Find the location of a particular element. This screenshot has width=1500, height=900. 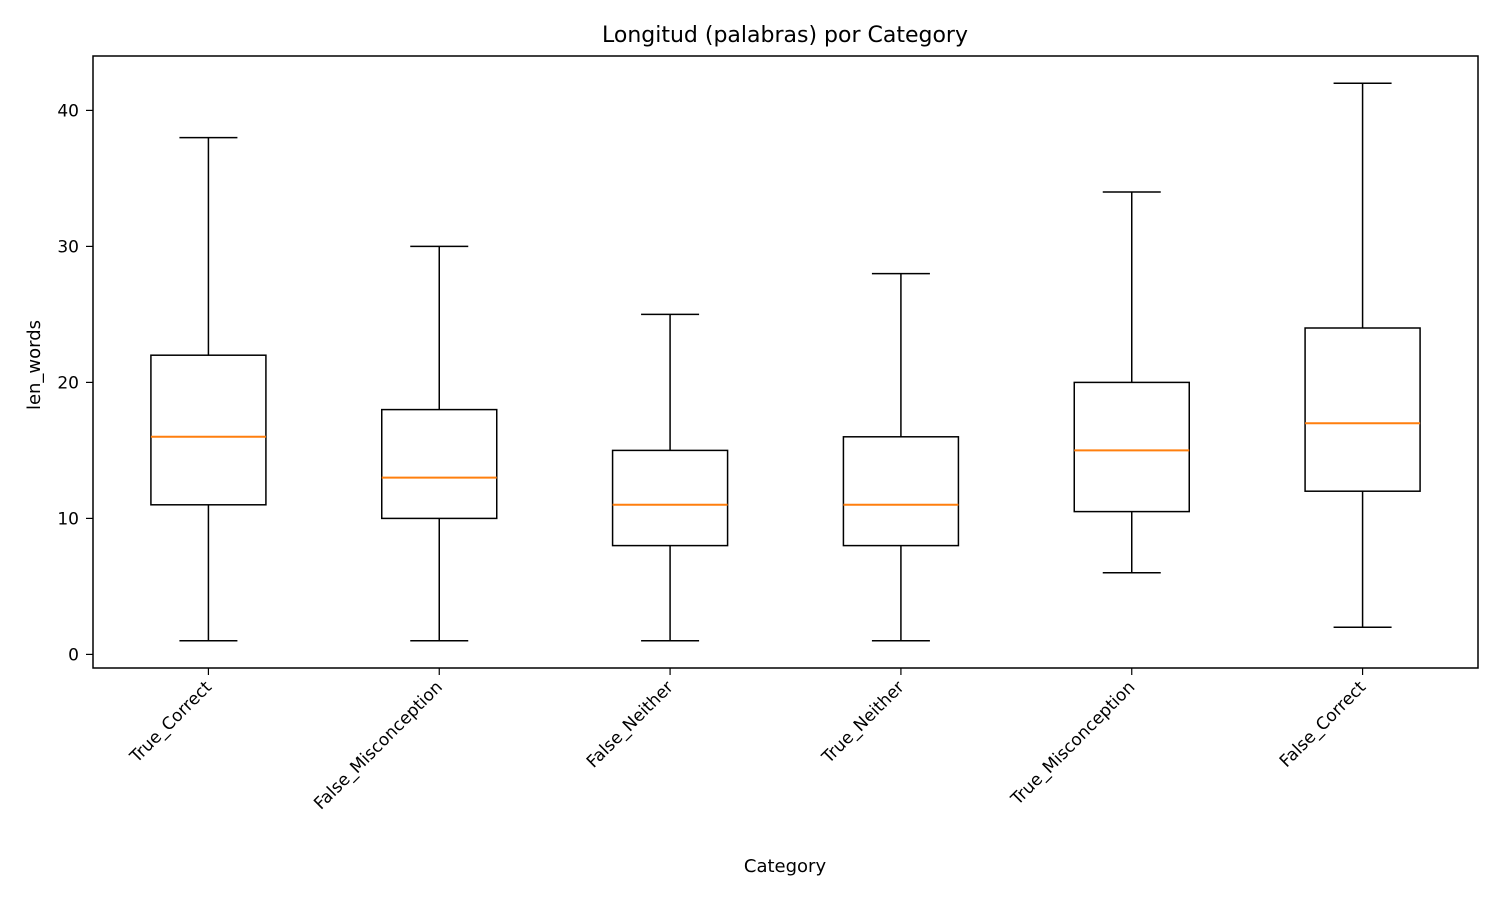

y-tick-label: 20 is located at coordinates (68, 383).